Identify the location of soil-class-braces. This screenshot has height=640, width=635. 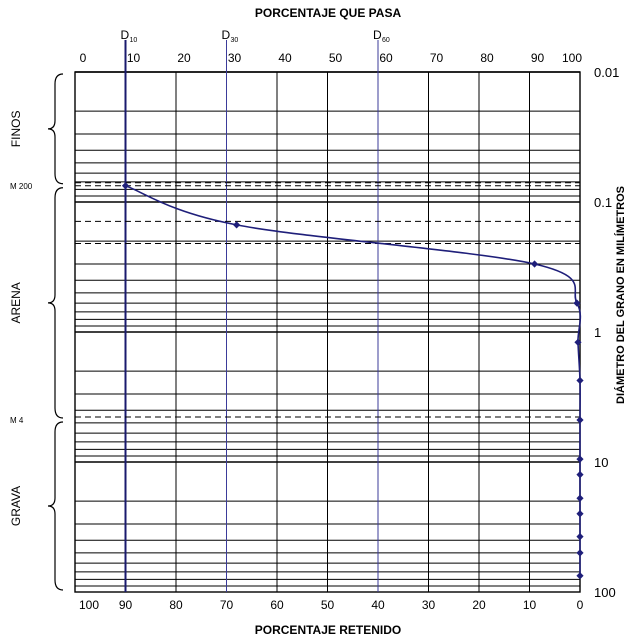
(55, 332).